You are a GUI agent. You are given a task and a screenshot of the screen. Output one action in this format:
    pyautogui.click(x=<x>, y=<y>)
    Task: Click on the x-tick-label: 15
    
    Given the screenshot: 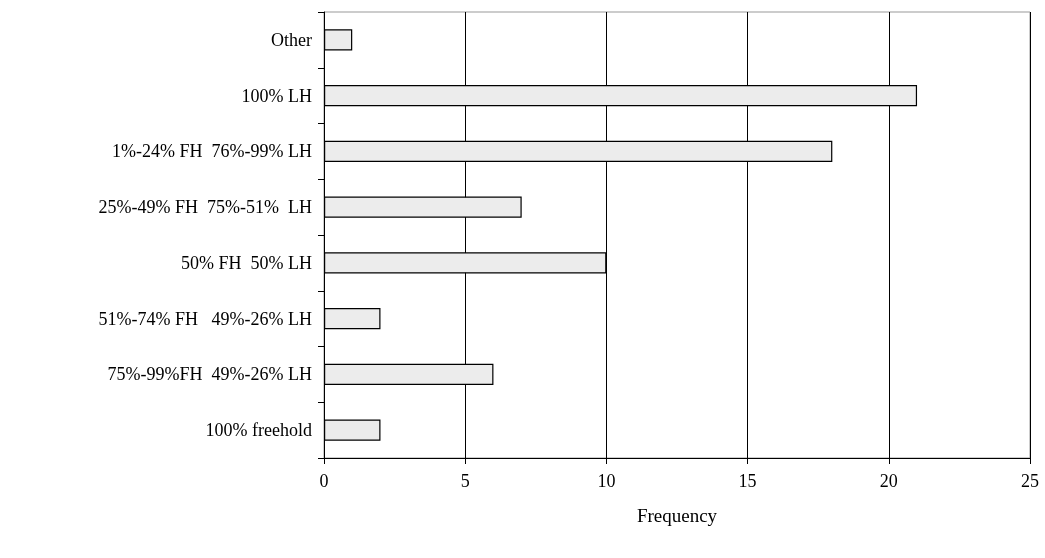 What is the action you would take?
    pyautogui.click(x=747, y=481)
    